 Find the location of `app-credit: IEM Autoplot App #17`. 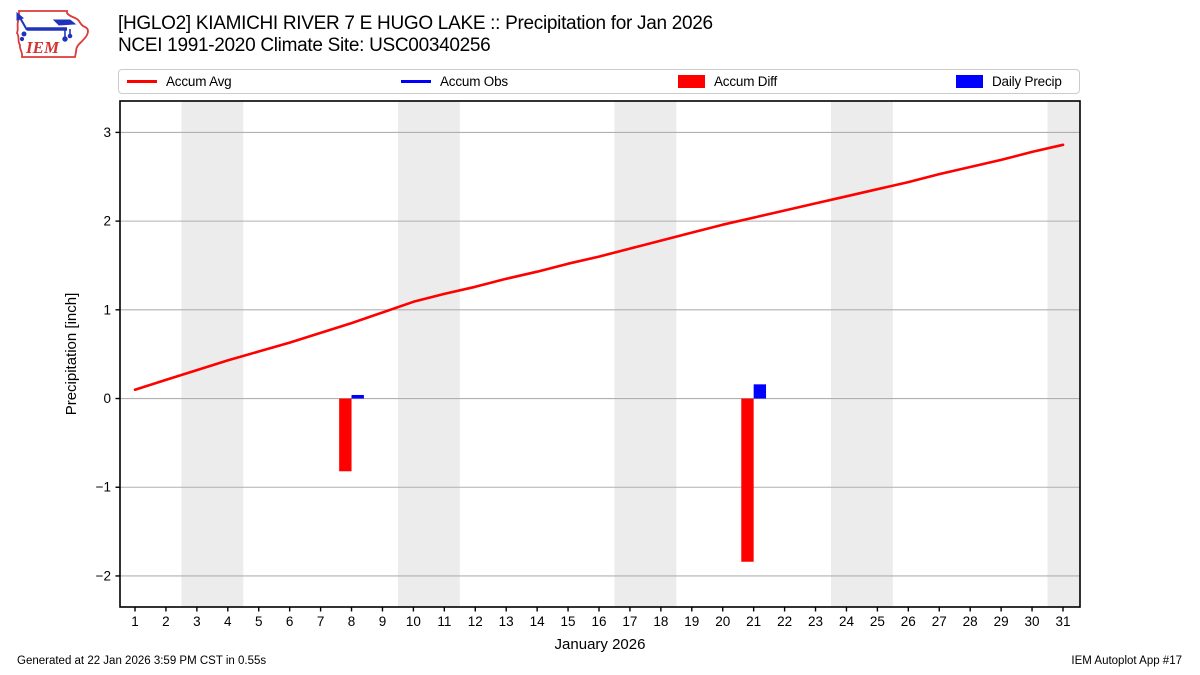

app-credit: IEM Autoplot App #17 is located at coordinates (1126, 661).